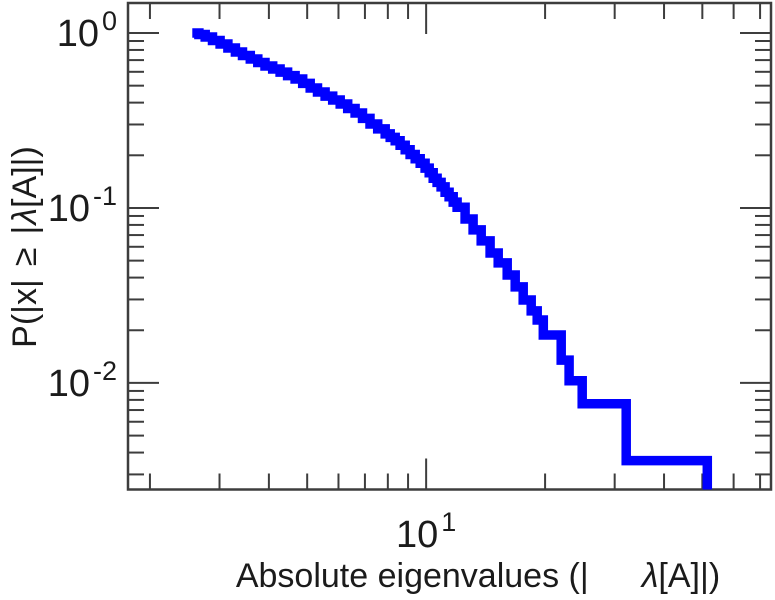 This screenshot has height=600, width=775. I want to click on y-tick-label: 10 -1, so click(82, 205).